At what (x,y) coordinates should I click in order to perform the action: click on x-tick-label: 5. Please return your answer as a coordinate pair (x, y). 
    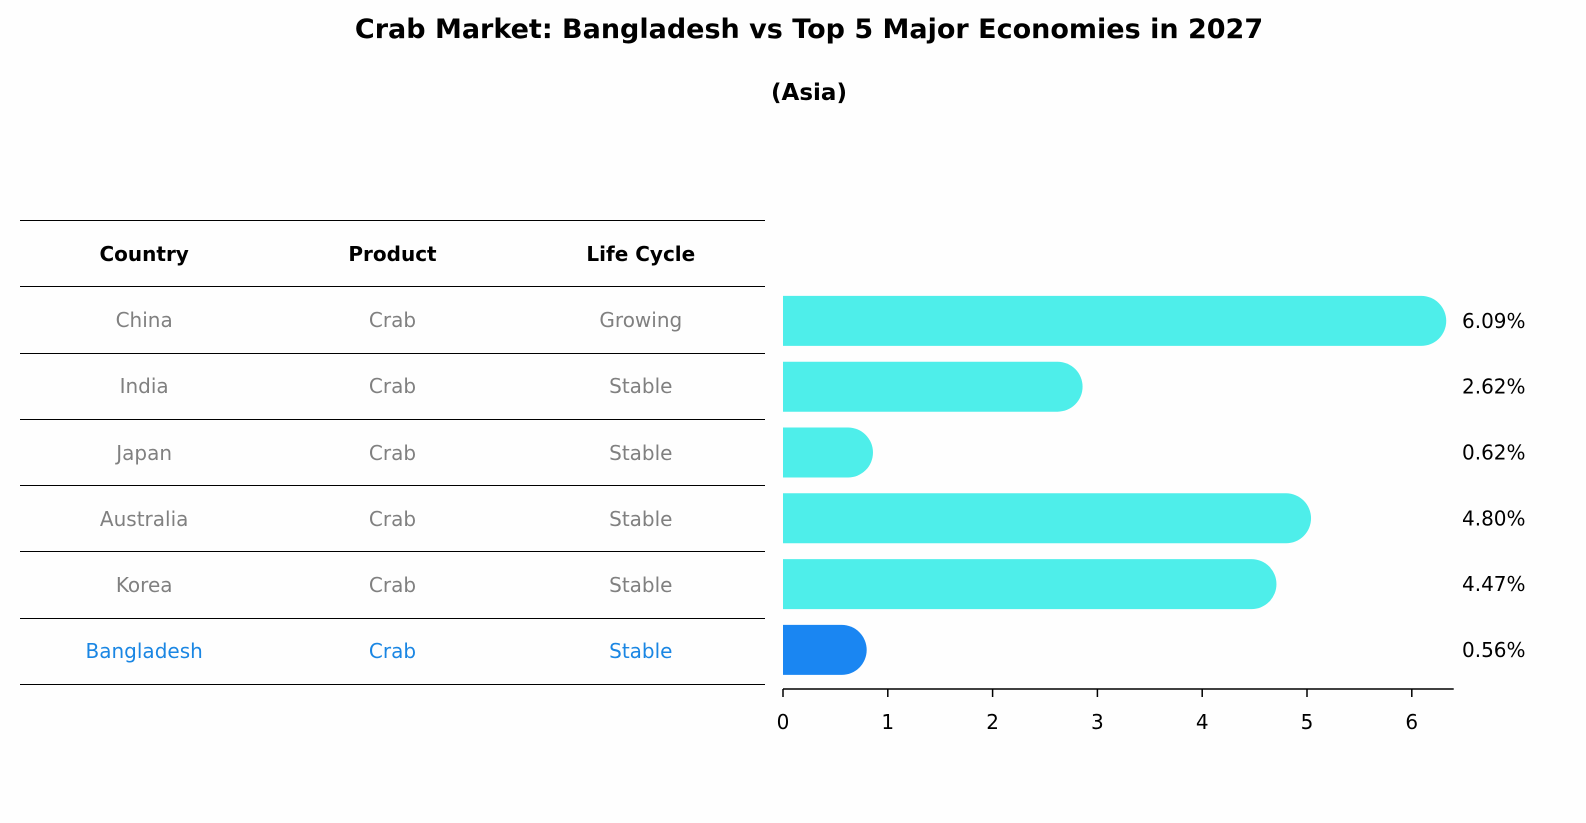
    Looking at the image, I should click on (1307, 722).